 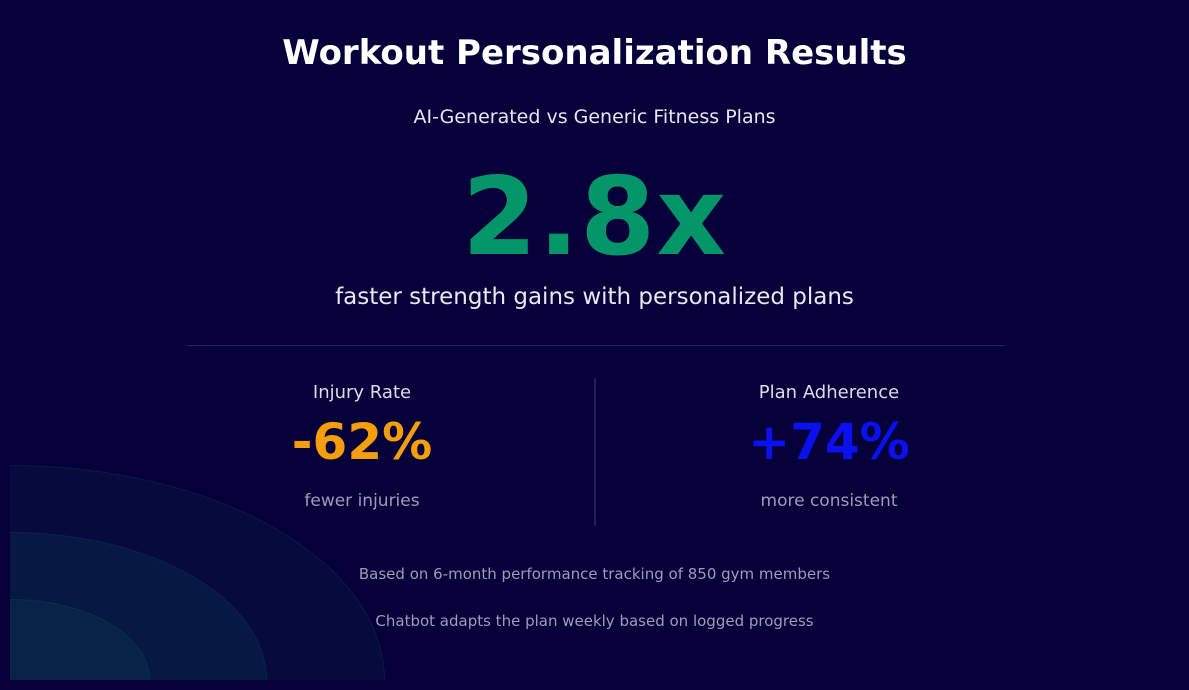 What do you see at coordinates (829, 501) in the screenshot?
I see `metric-subtext: more consistent` at bounding box center [829, 501].